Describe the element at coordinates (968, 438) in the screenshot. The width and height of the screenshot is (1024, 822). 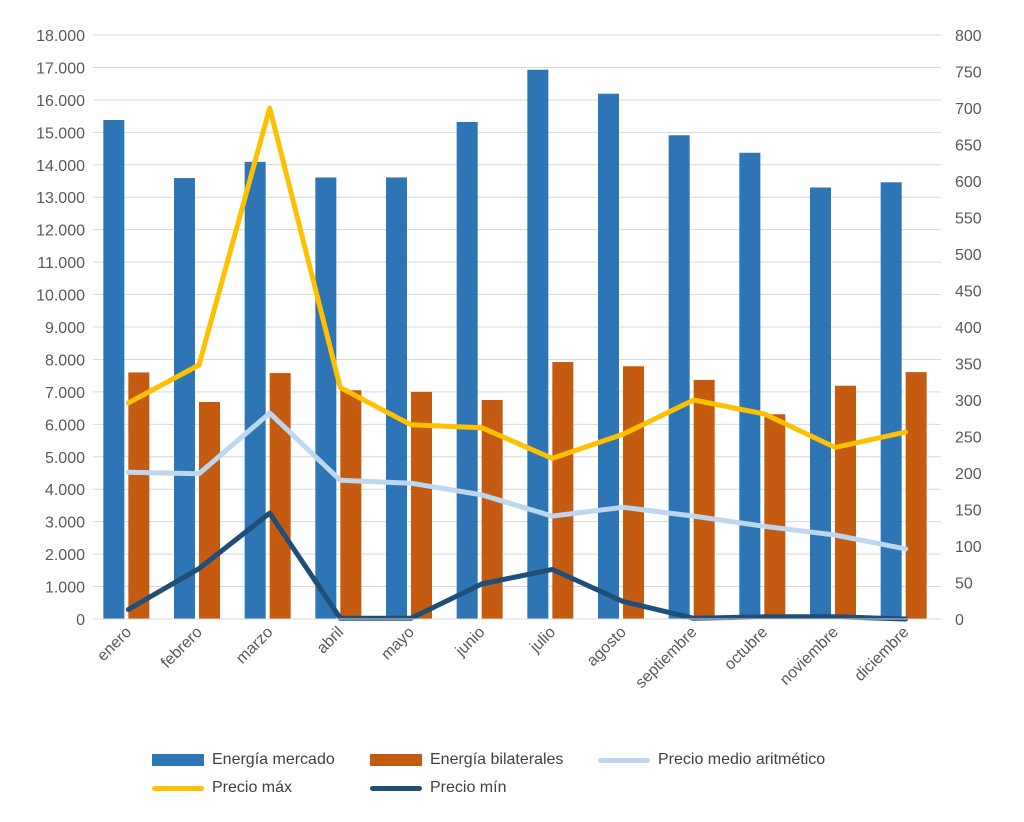
I see `y-right-tick-label: 250` at that location.